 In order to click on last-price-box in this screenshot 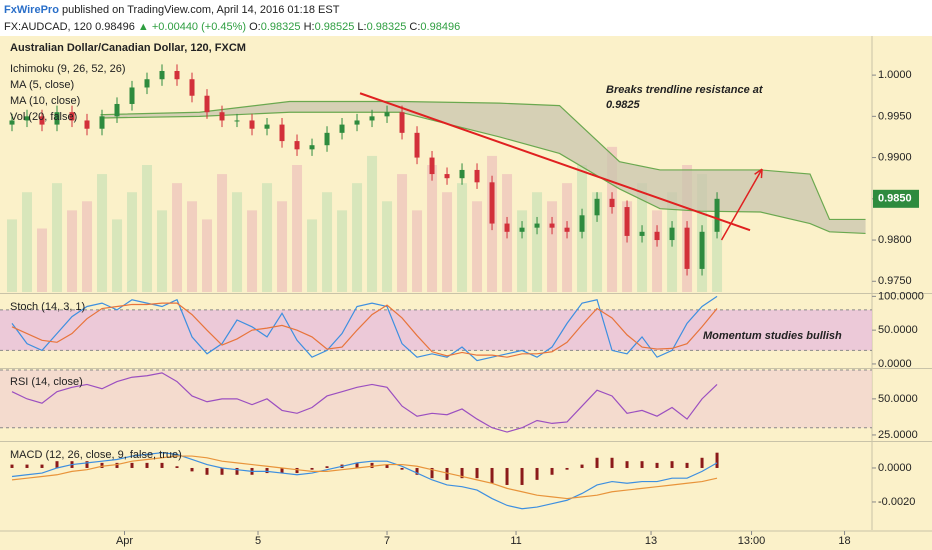, I will do `click(896, 198)`.